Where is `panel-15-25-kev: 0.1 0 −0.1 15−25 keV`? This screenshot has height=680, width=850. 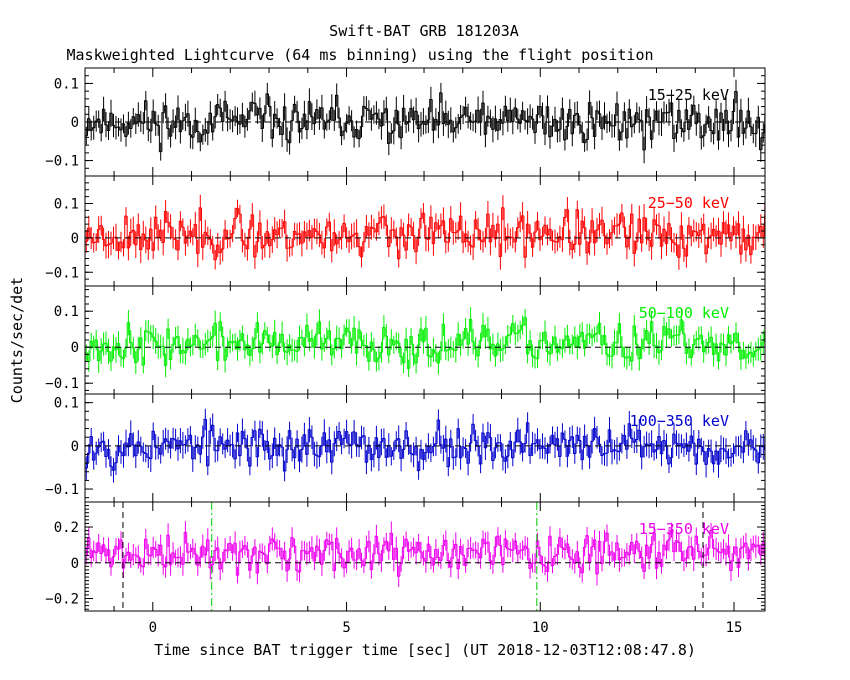 panel-15-25-kev: 0.1 0 −0.1 15−25 keV is located at coordinates (405, 122).